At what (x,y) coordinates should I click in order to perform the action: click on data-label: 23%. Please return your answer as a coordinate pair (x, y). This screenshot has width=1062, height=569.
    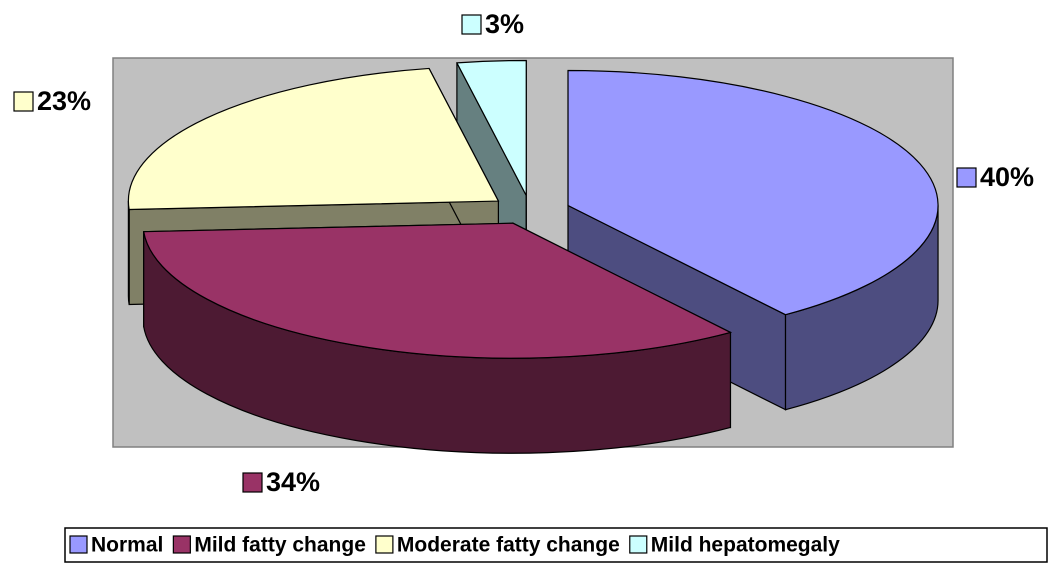
    Looking at the image, I should click on (64, 101).